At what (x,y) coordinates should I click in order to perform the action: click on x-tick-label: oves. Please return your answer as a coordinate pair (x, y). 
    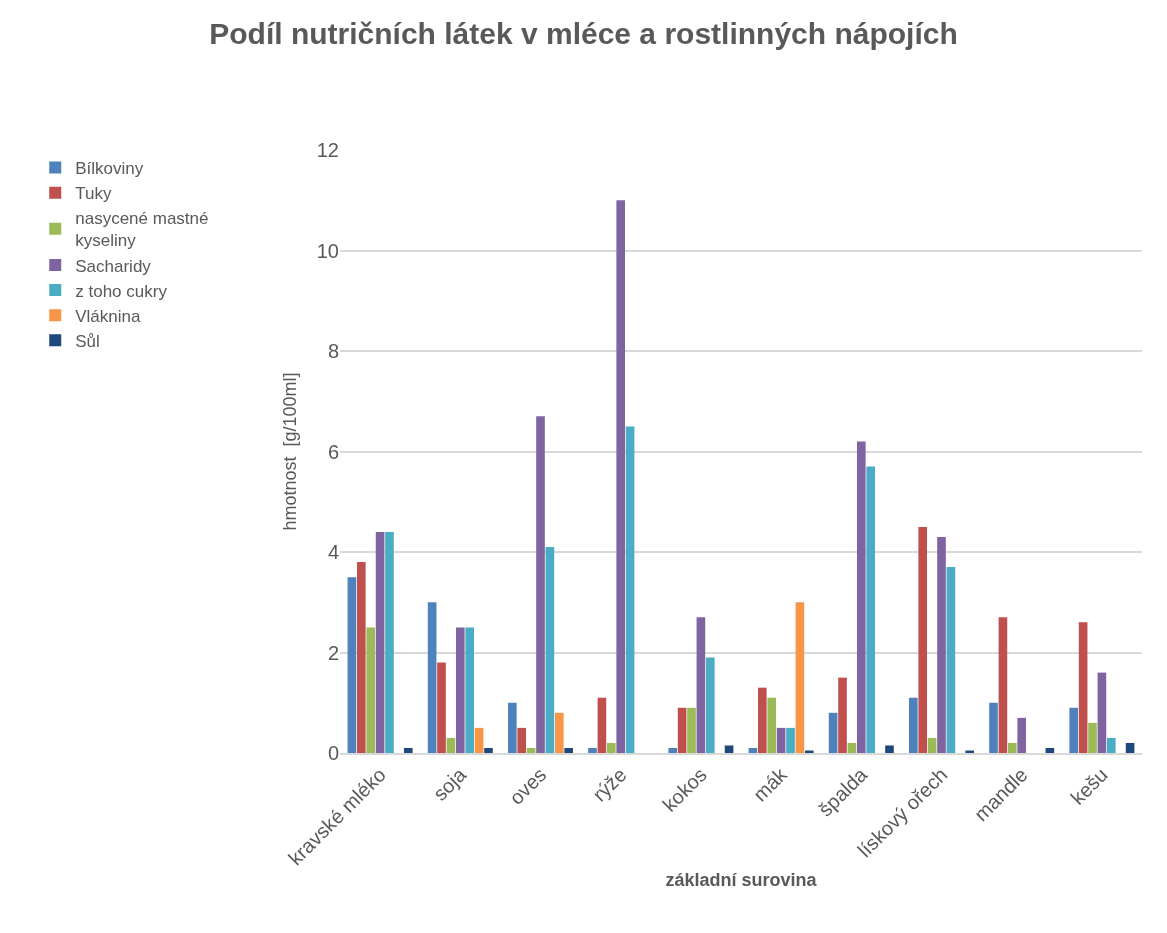
    Looking at the image, I should click on (527, 786).